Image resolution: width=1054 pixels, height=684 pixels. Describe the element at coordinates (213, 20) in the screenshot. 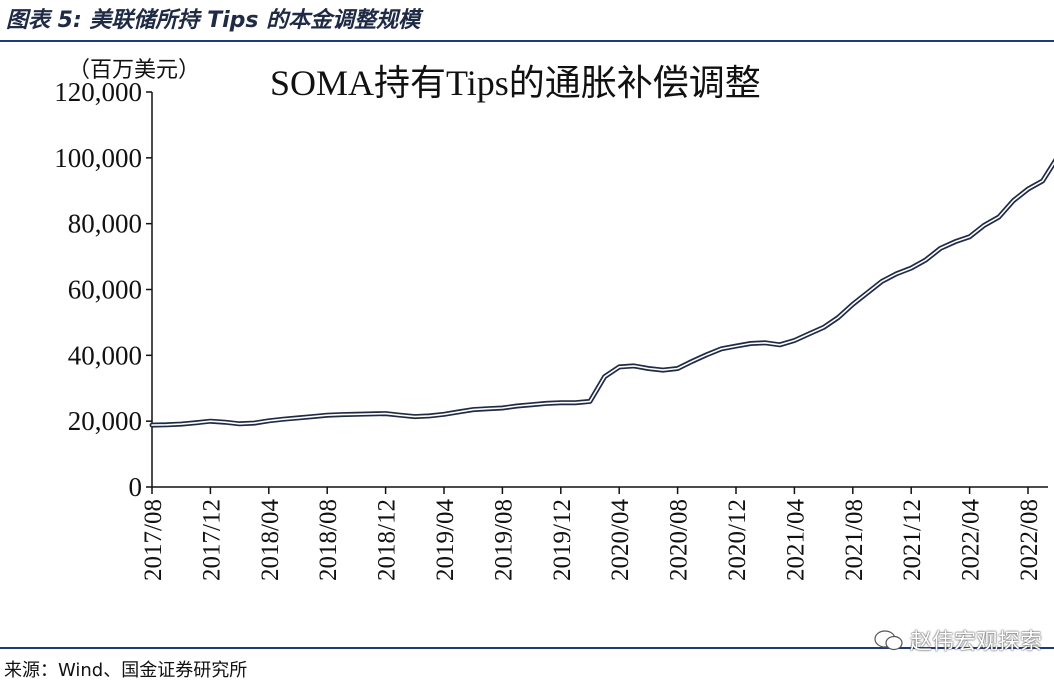

I see `figure-title: 图表 5: 美联储所持 Tips 的本金调整规模` at that location.